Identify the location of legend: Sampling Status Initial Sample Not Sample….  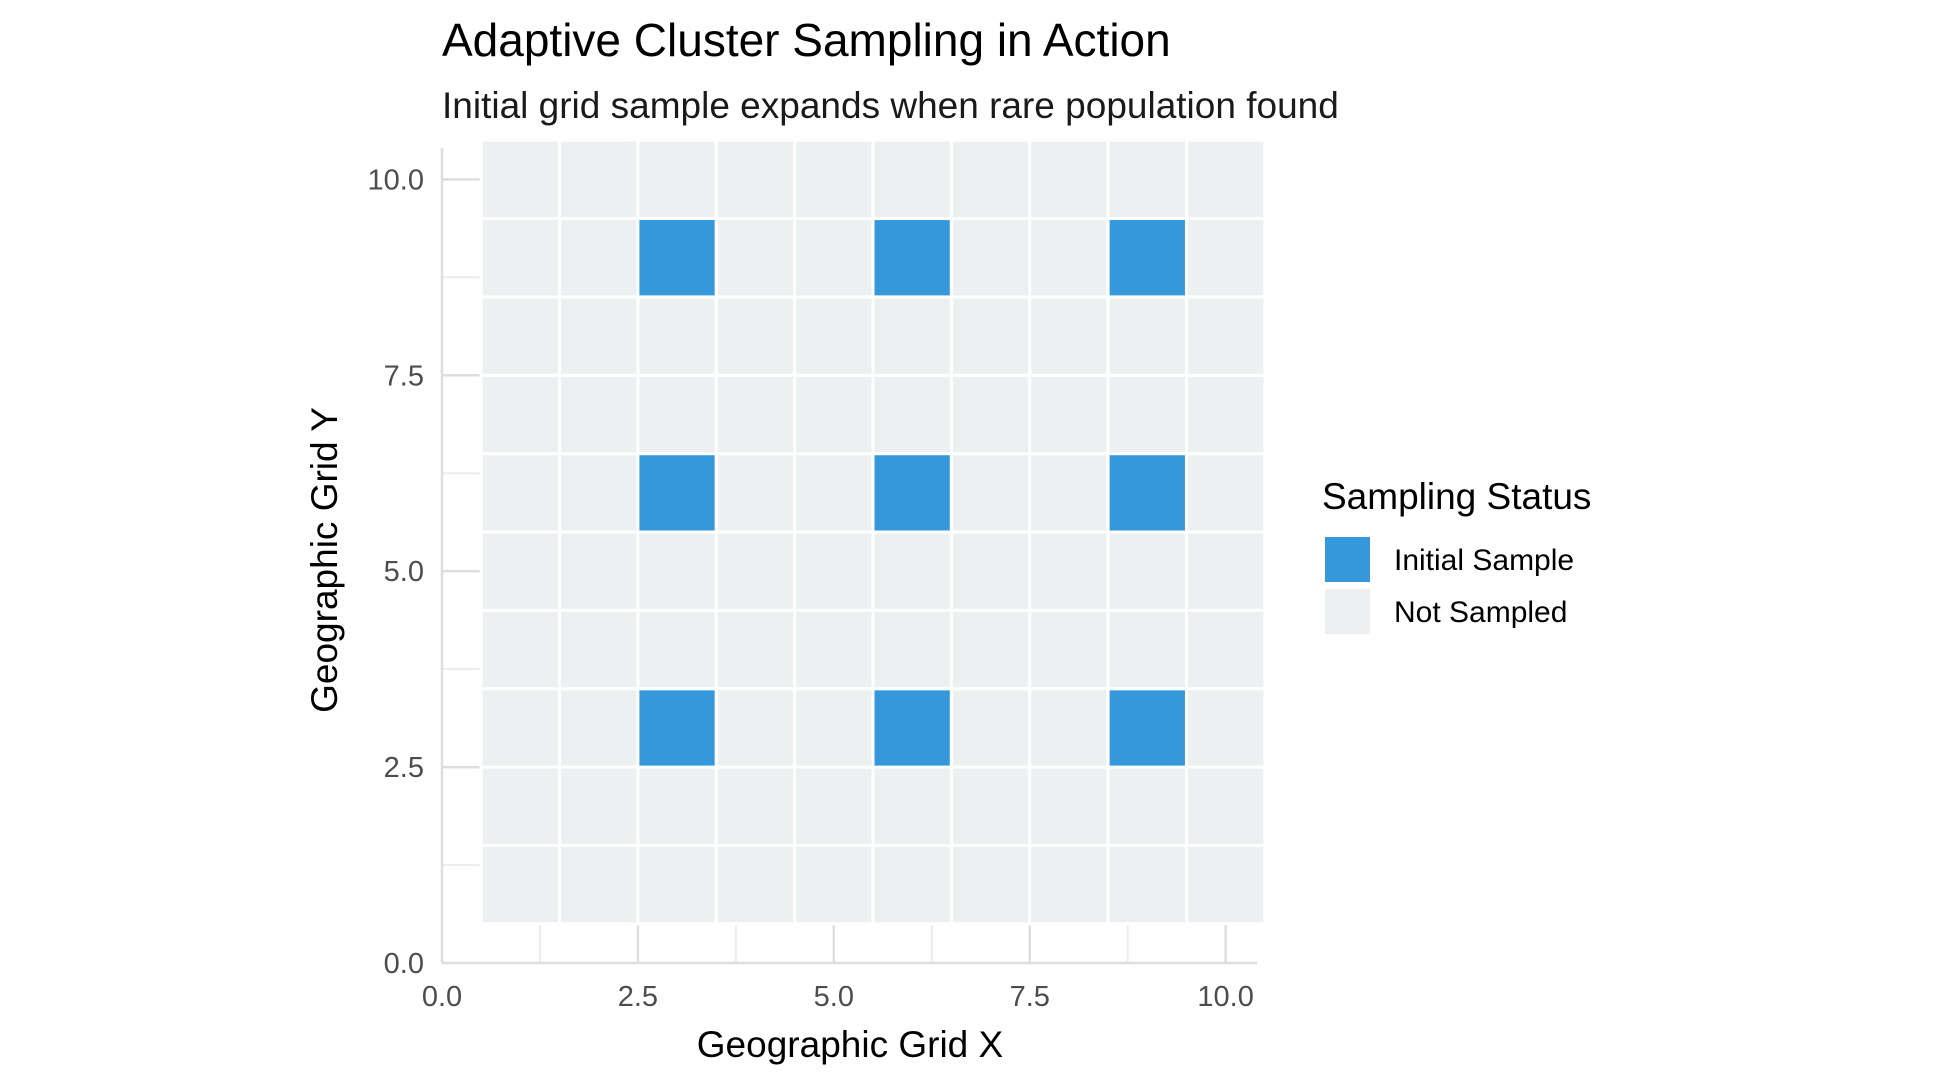
(1456, 555).